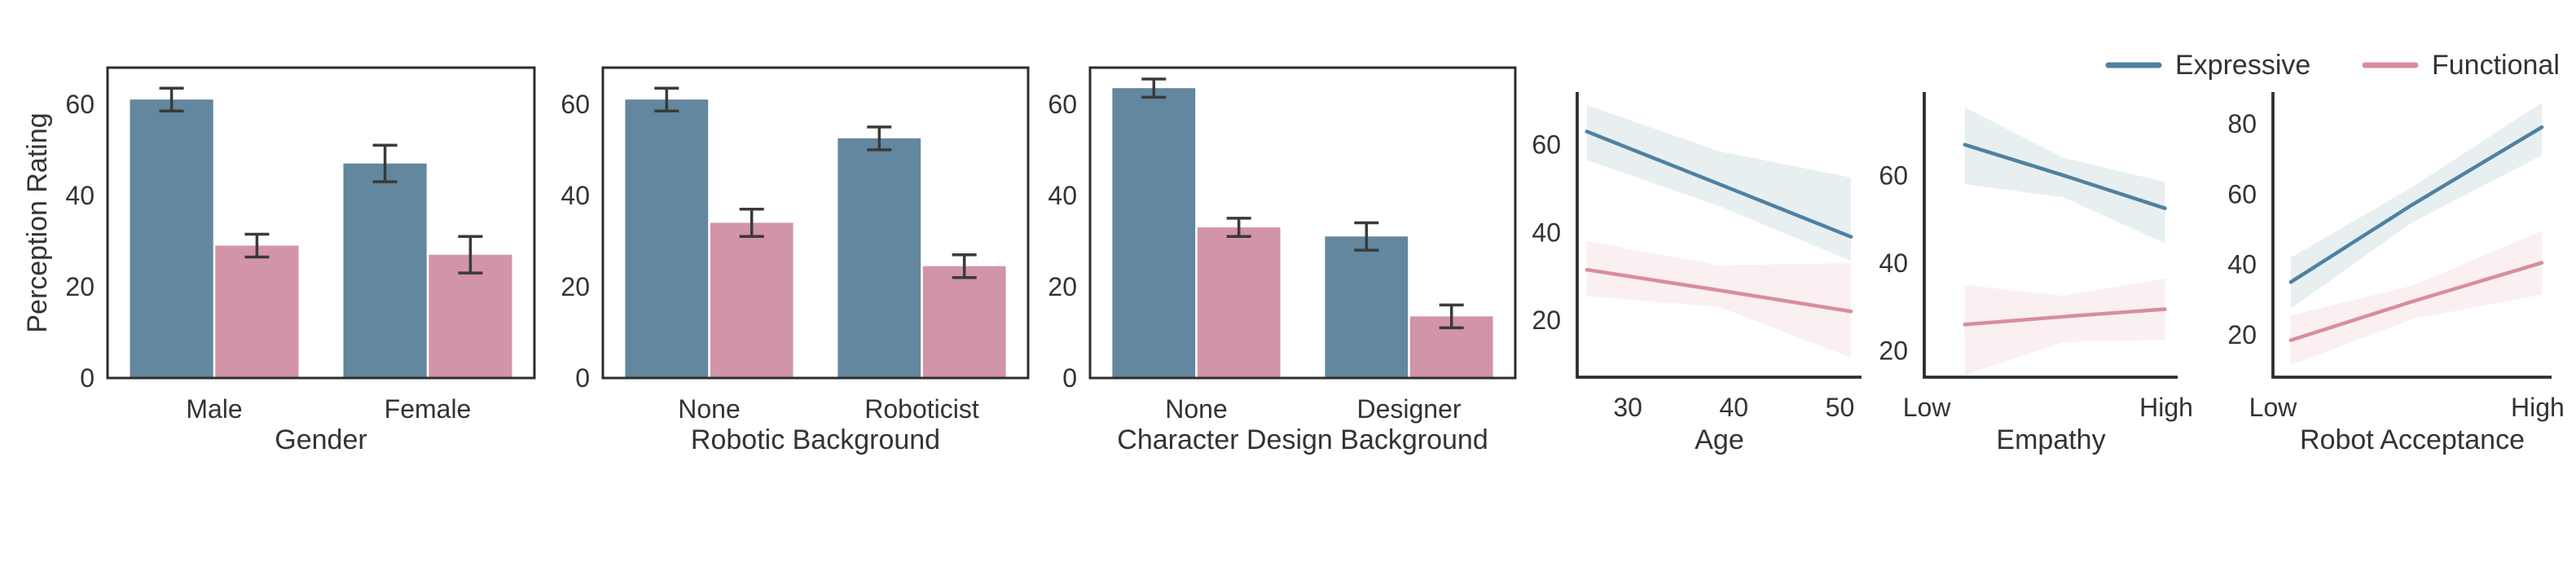 The width and height of the screenshot is (2576, 567). I want to click on error-bar-designer-expressive, so click(1366, 236).